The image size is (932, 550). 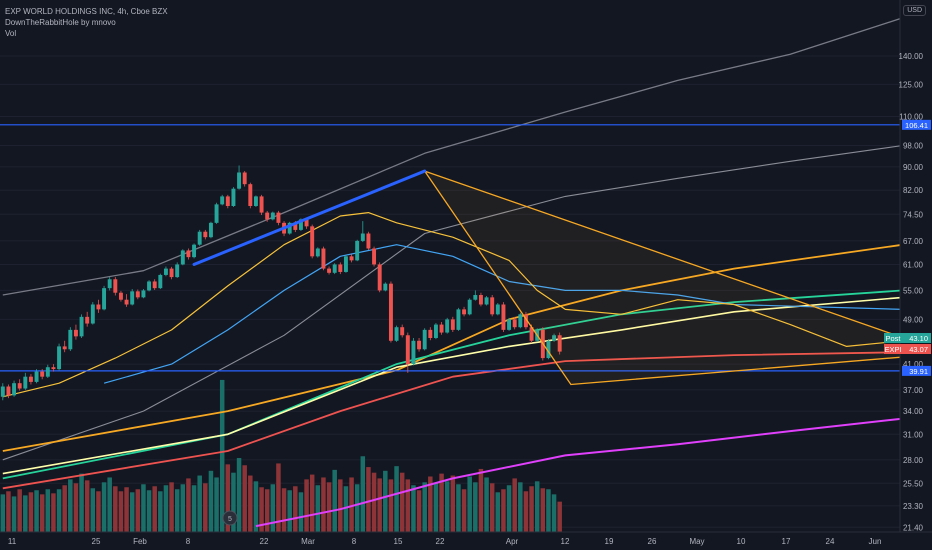 What do you see at coordinates (892, 349) in the screenshot?
I see `svg-text: EXPI` at bounding box center [892, 349].